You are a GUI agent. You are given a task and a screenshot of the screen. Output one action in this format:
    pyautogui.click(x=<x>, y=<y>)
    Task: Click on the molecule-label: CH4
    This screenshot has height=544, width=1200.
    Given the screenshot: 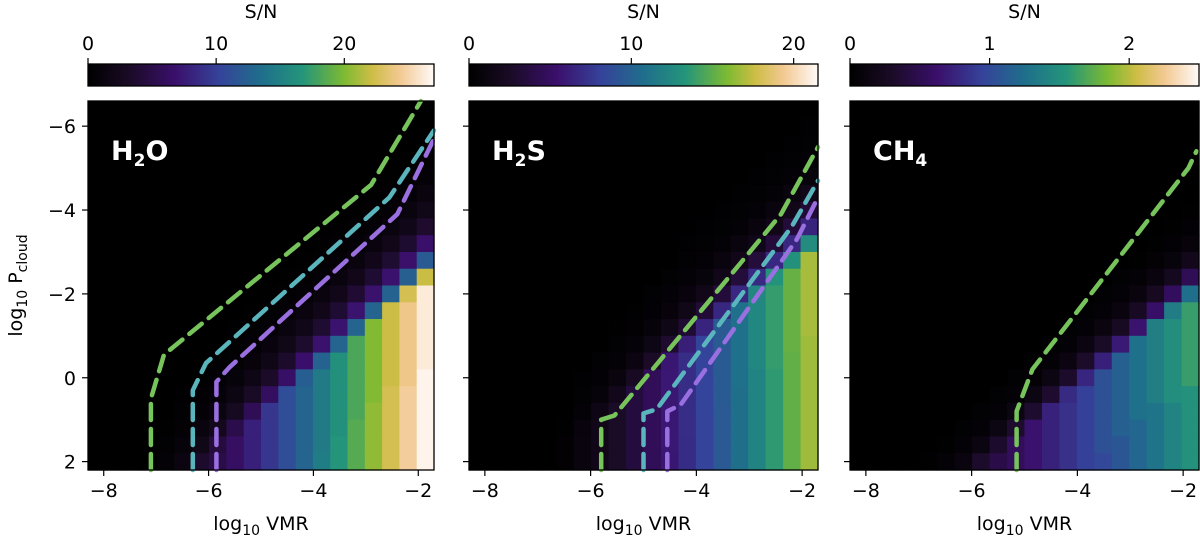 What is the action you would take?
    pyautogui.click(x=900, y=153)
    